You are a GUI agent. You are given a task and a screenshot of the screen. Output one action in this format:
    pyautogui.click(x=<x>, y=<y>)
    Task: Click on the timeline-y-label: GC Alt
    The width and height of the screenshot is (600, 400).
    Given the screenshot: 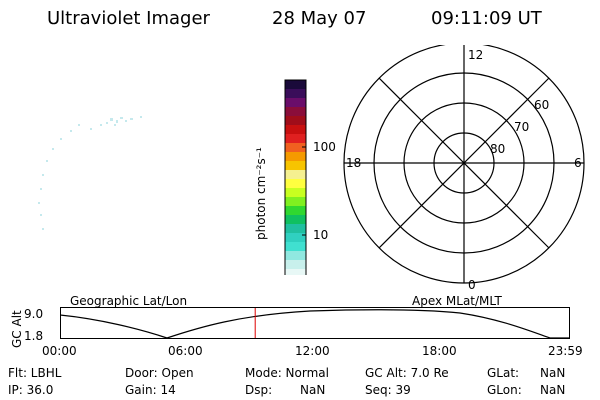 What is the action you would take?
    pyautogui.click(x=17, y=329)
    